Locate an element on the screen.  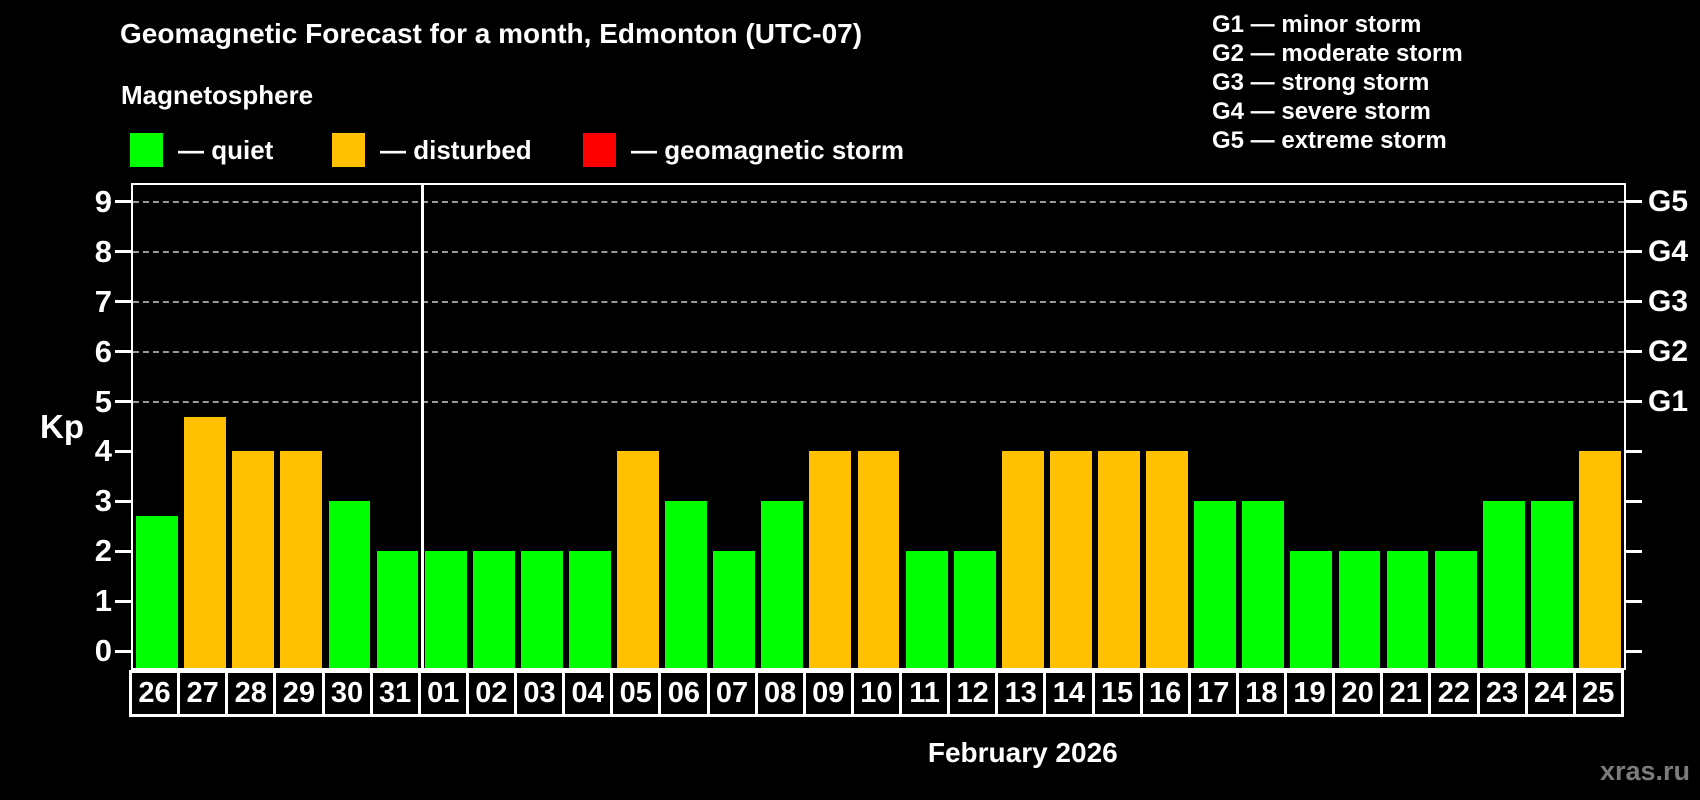
day-label-cell: 18 is located at coordinates (1259, 693).